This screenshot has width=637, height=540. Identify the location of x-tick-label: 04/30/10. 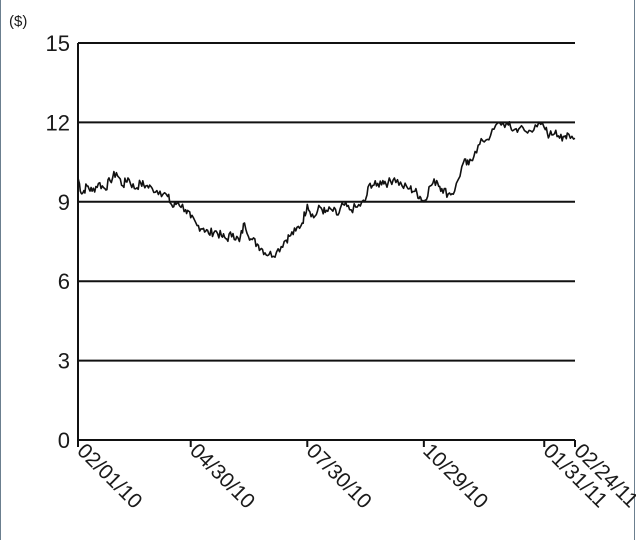
(222, 476).